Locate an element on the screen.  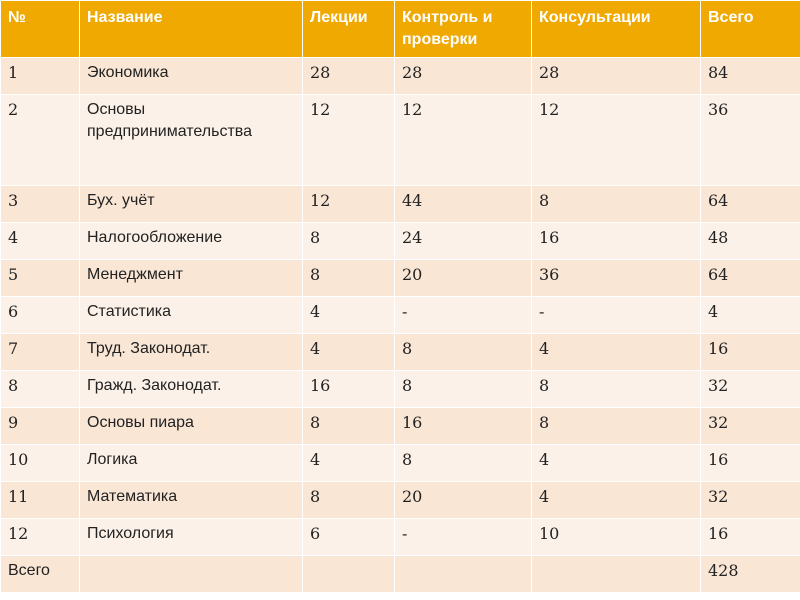
cell-consultations: 36 is located at coordinates (616, 278).